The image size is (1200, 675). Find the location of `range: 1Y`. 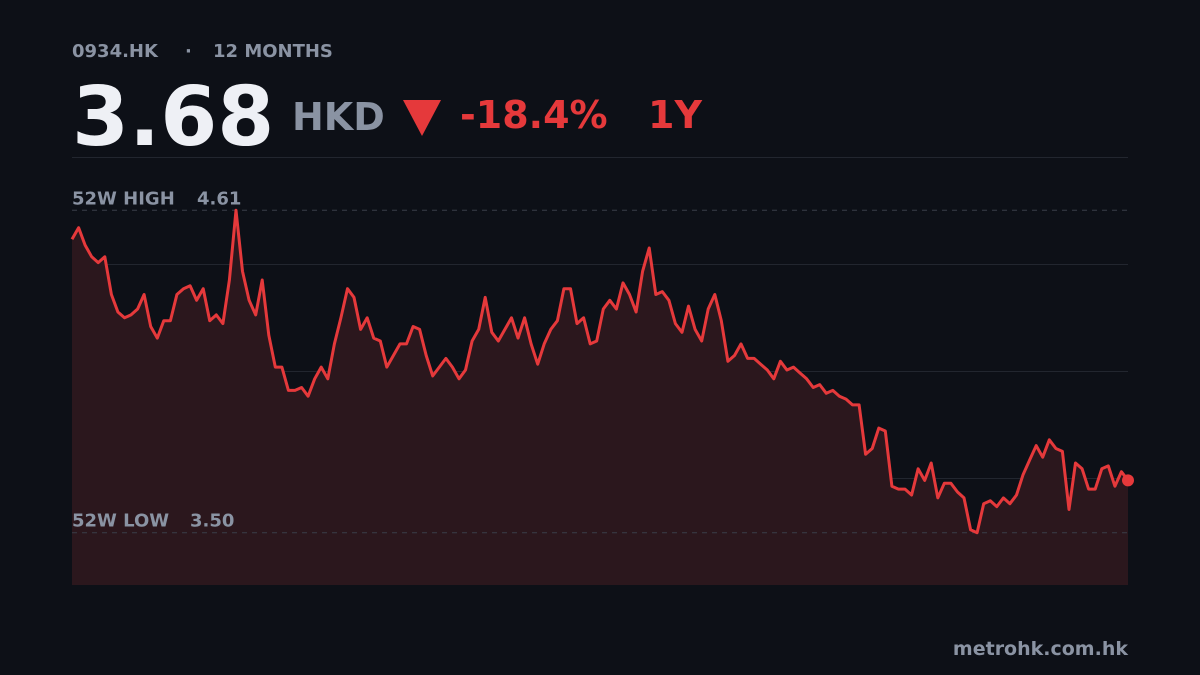

range: 1Y is located at coordinates (675, 115).